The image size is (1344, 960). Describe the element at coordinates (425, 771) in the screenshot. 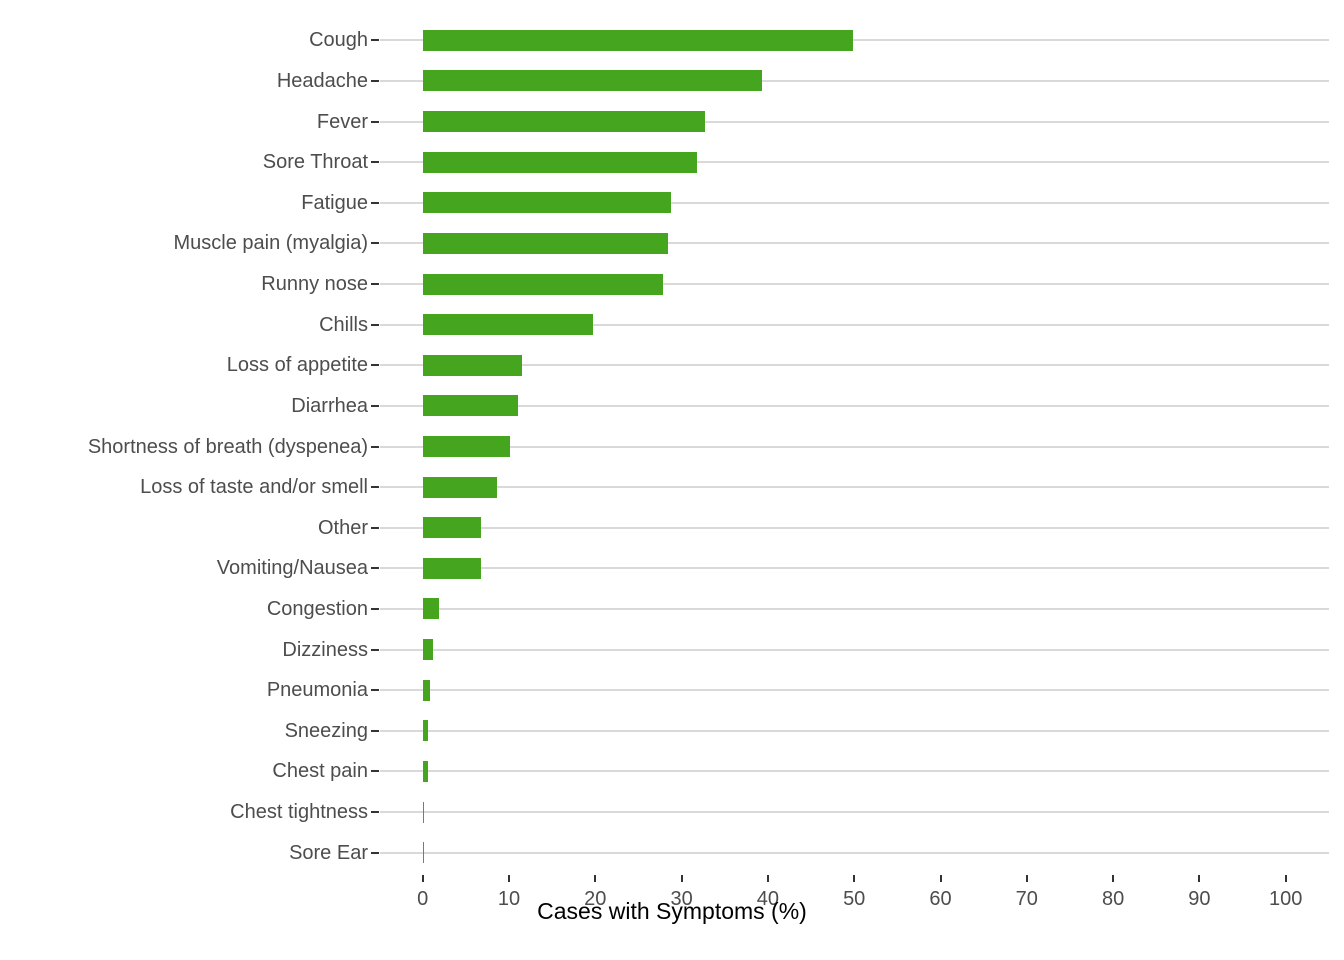

I see `bar-chest-pain` at that location.